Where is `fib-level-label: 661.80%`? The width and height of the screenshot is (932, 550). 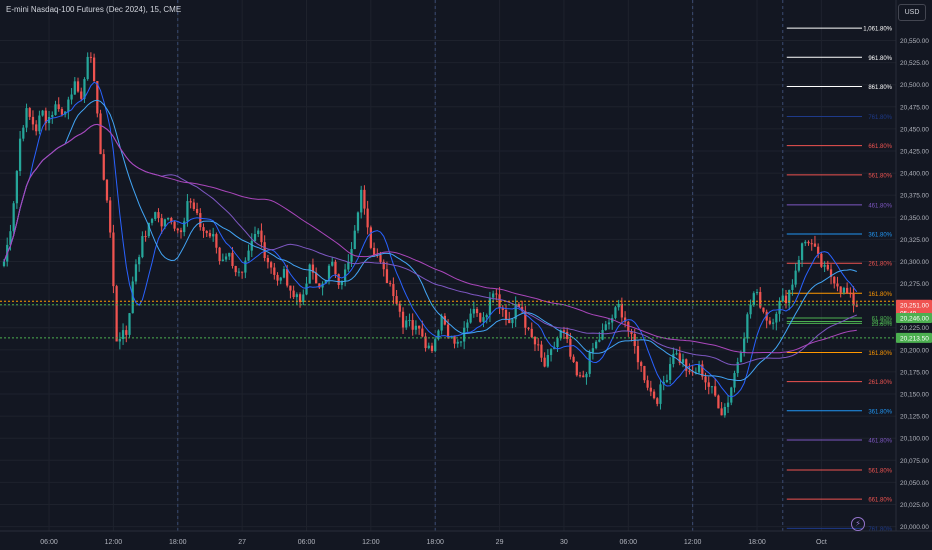
fib-level-label: 661.80% is located at coordinates (880, 501).